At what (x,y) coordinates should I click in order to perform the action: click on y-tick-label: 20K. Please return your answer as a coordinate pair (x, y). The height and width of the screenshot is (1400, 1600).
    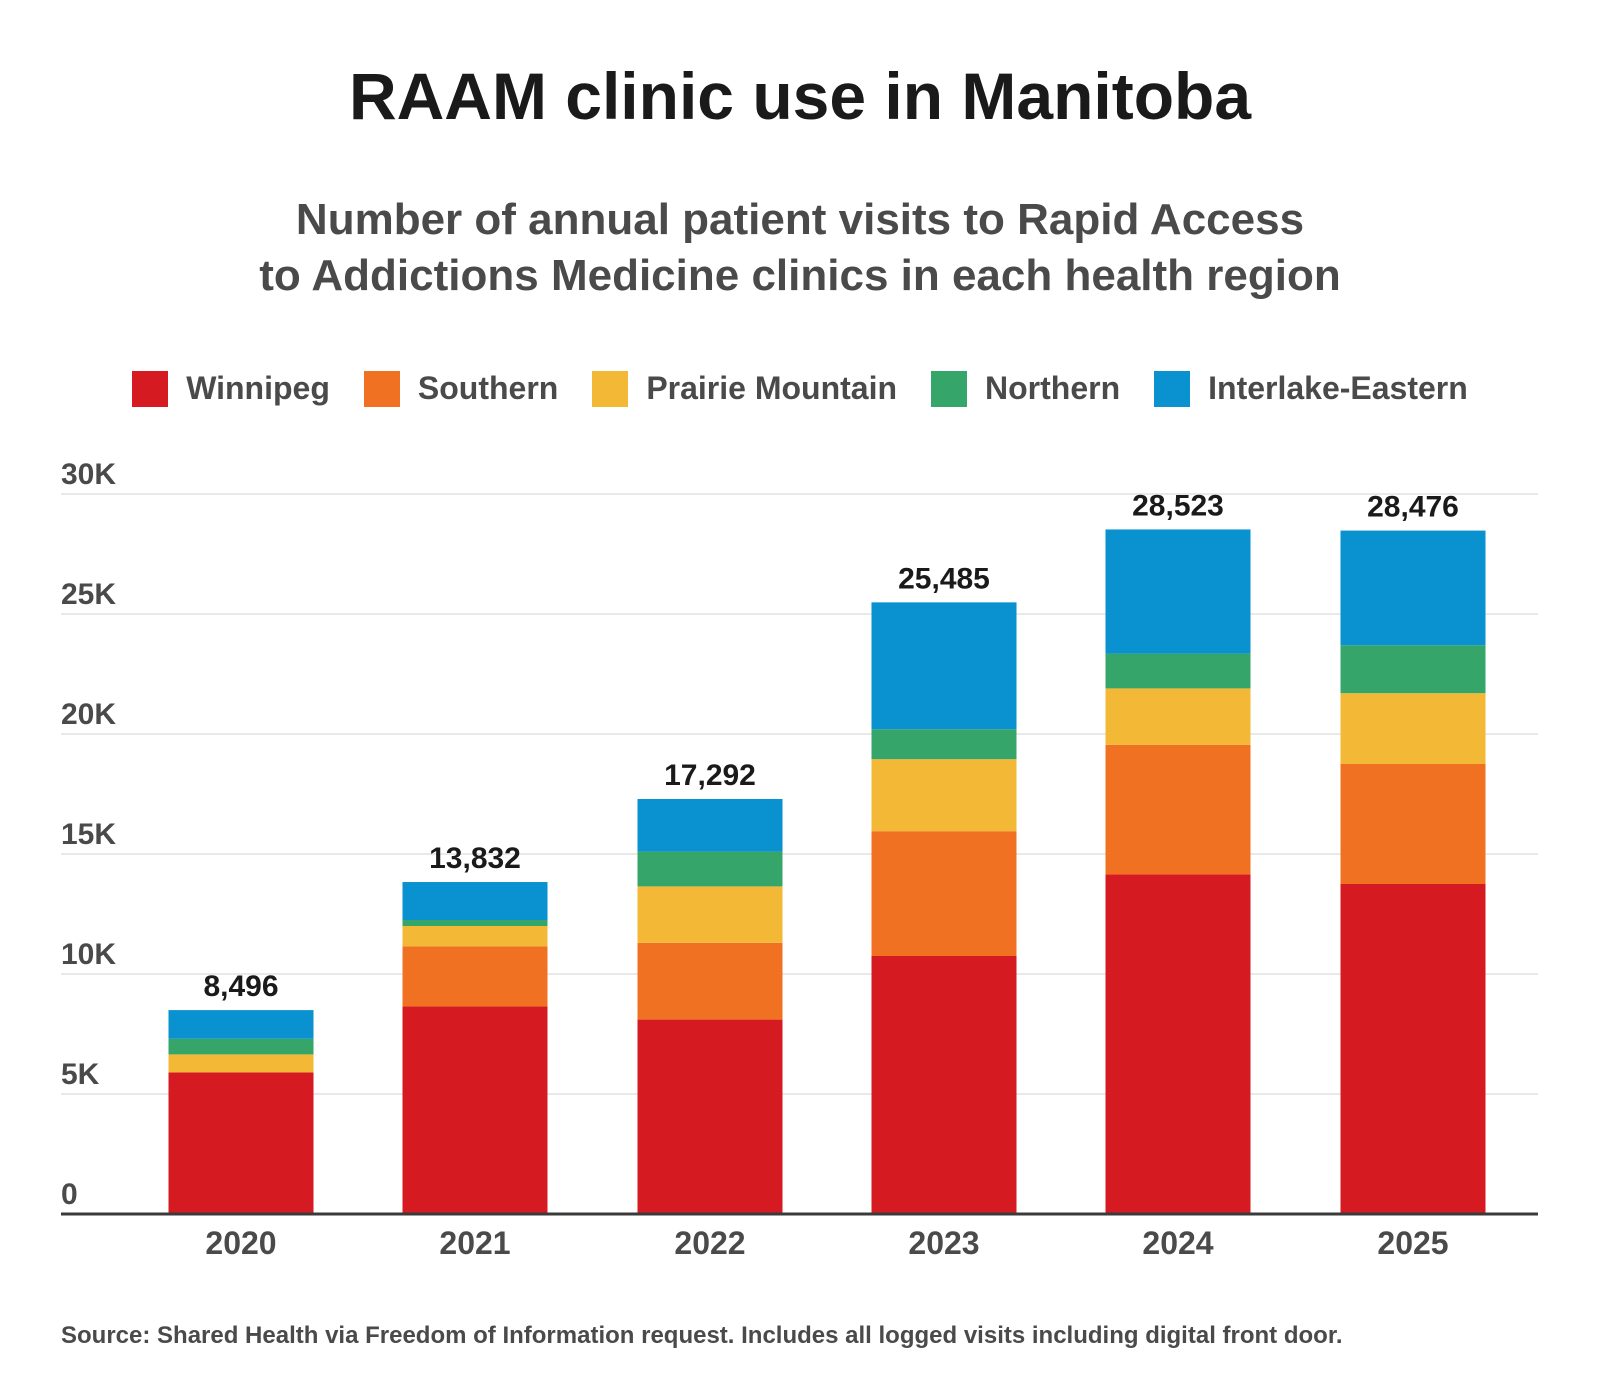
    Looking at the image, I should click on (88, 714).